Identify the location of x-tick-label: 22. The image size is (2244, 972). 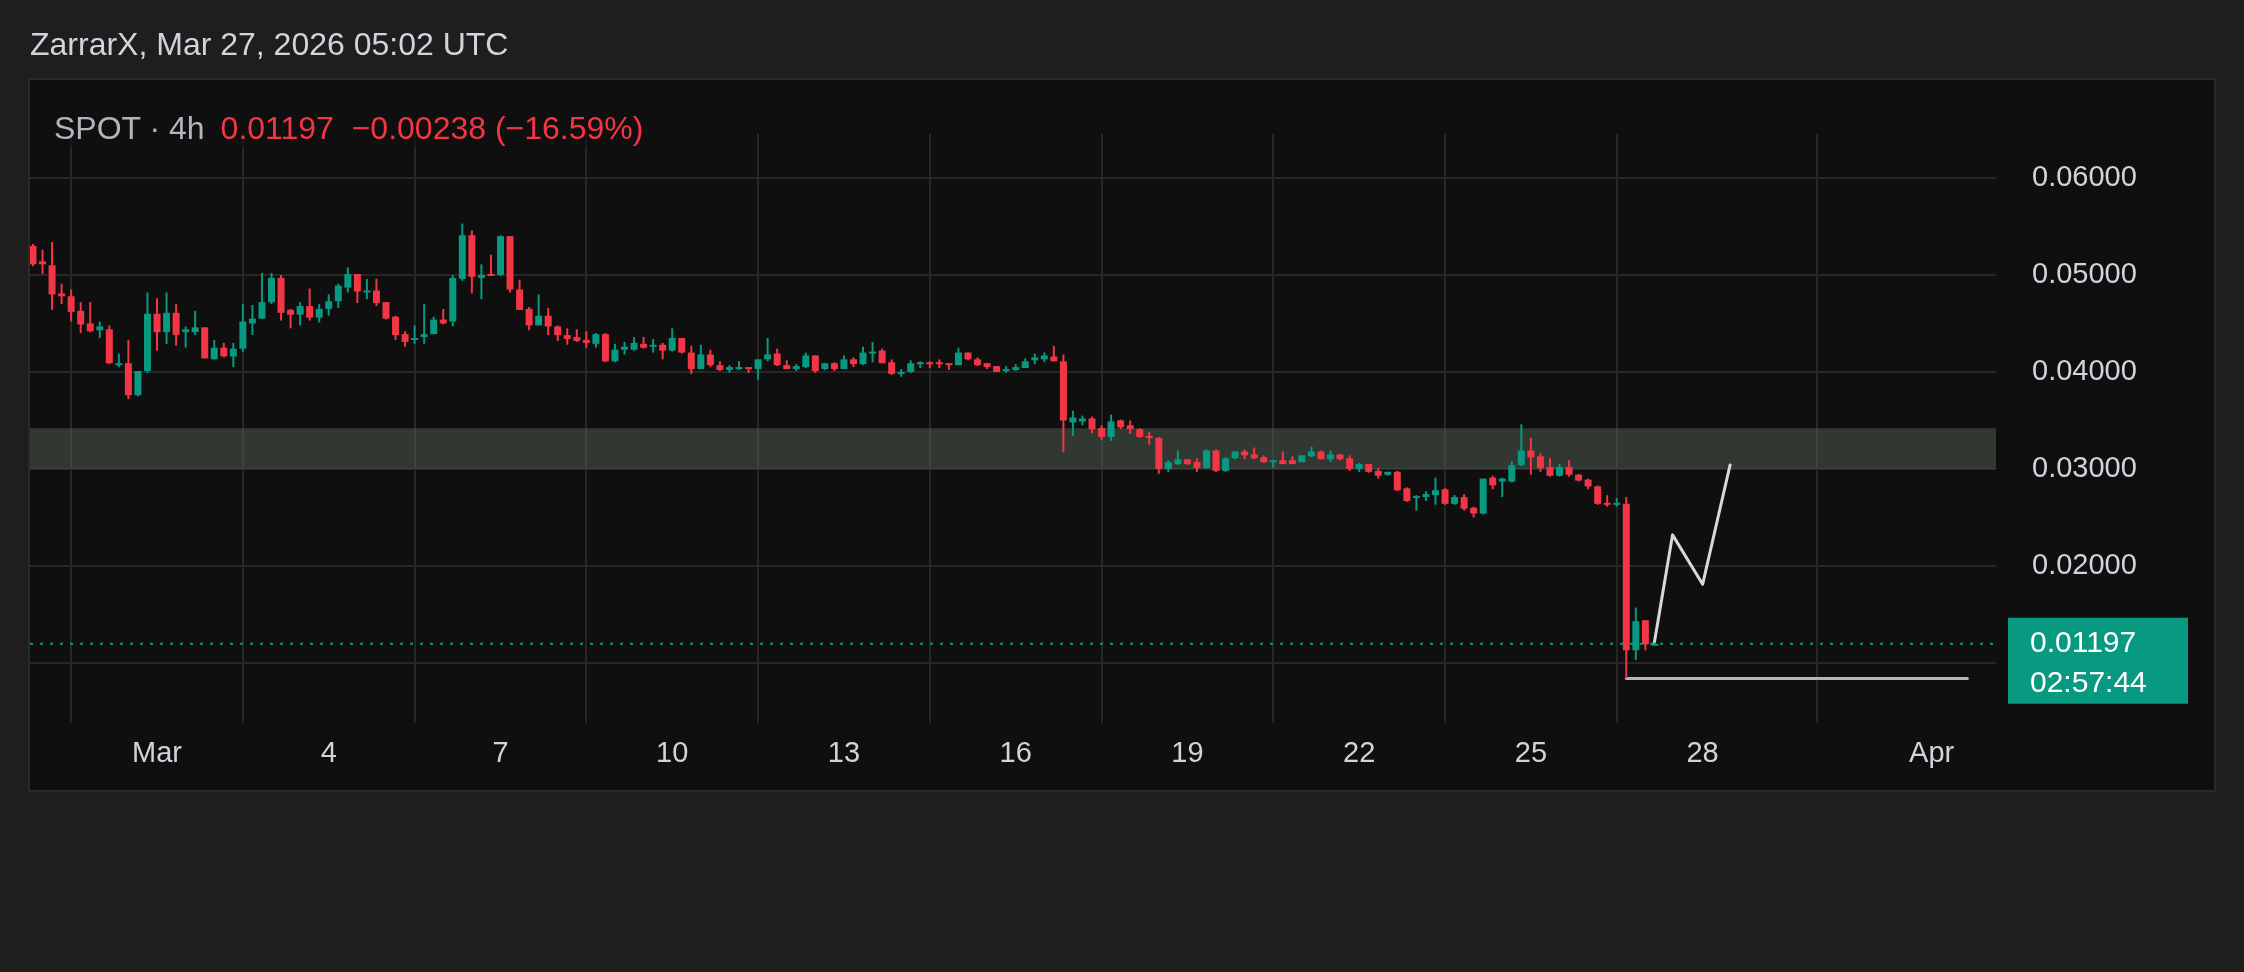
(1359, 752).